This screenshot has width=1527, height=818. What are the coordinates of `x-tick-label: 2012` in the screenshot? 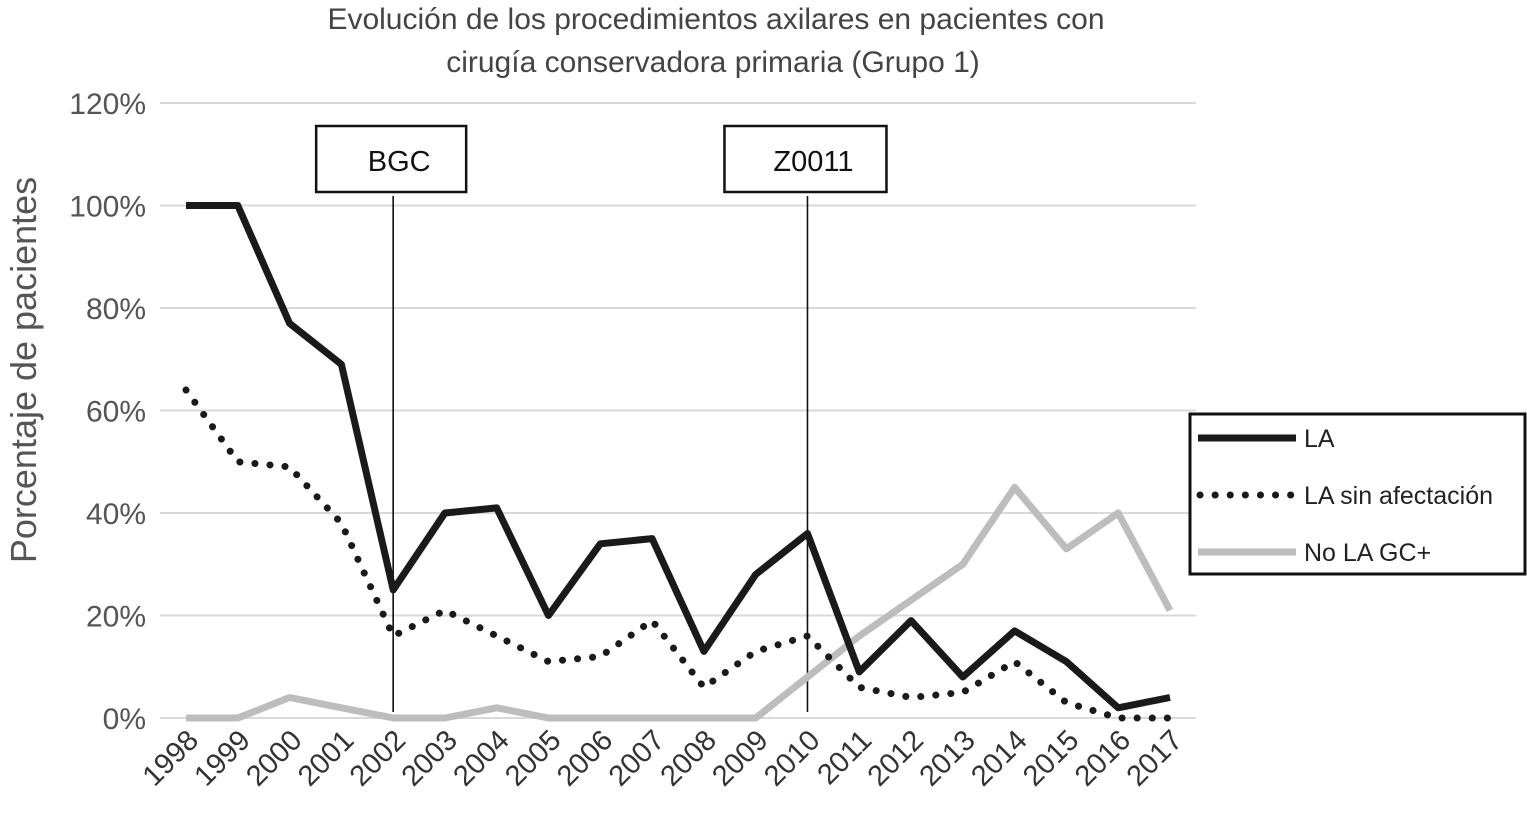 It's located at (896, 758).